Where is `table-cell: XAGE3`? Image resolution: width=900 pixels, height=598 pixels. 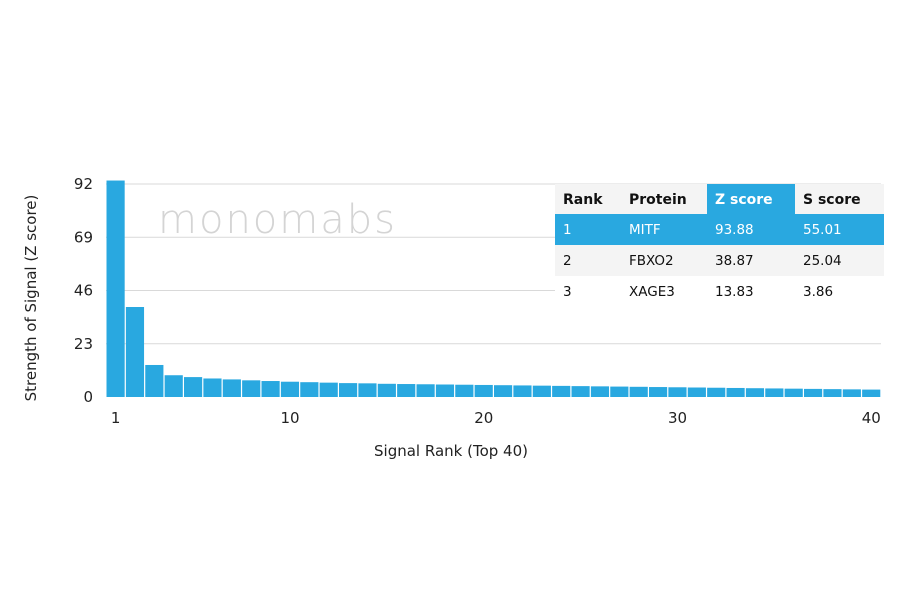 table-cell: XAGE3 is located at coordinates (652, 292).